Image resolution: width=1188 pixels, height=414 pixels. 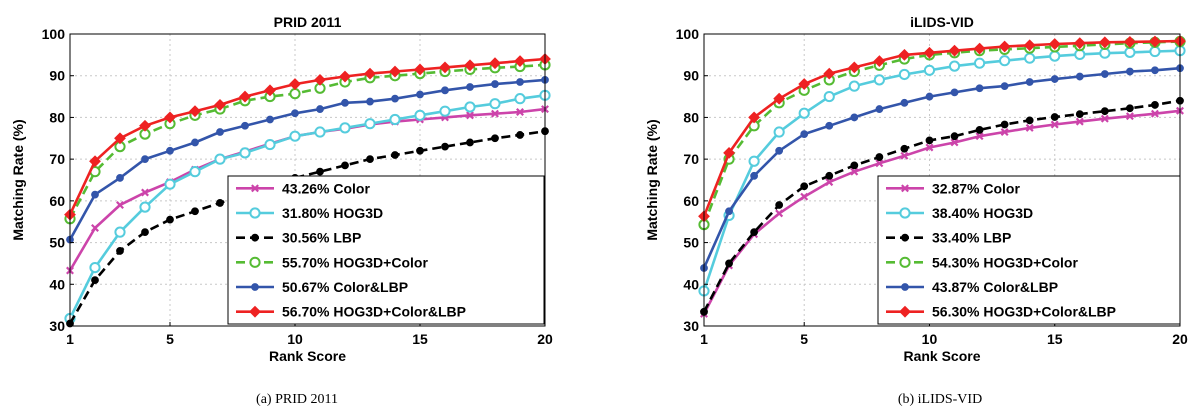 I want to click on legend-entry: 38.40% HOG3D, so click(x=959, y=213).